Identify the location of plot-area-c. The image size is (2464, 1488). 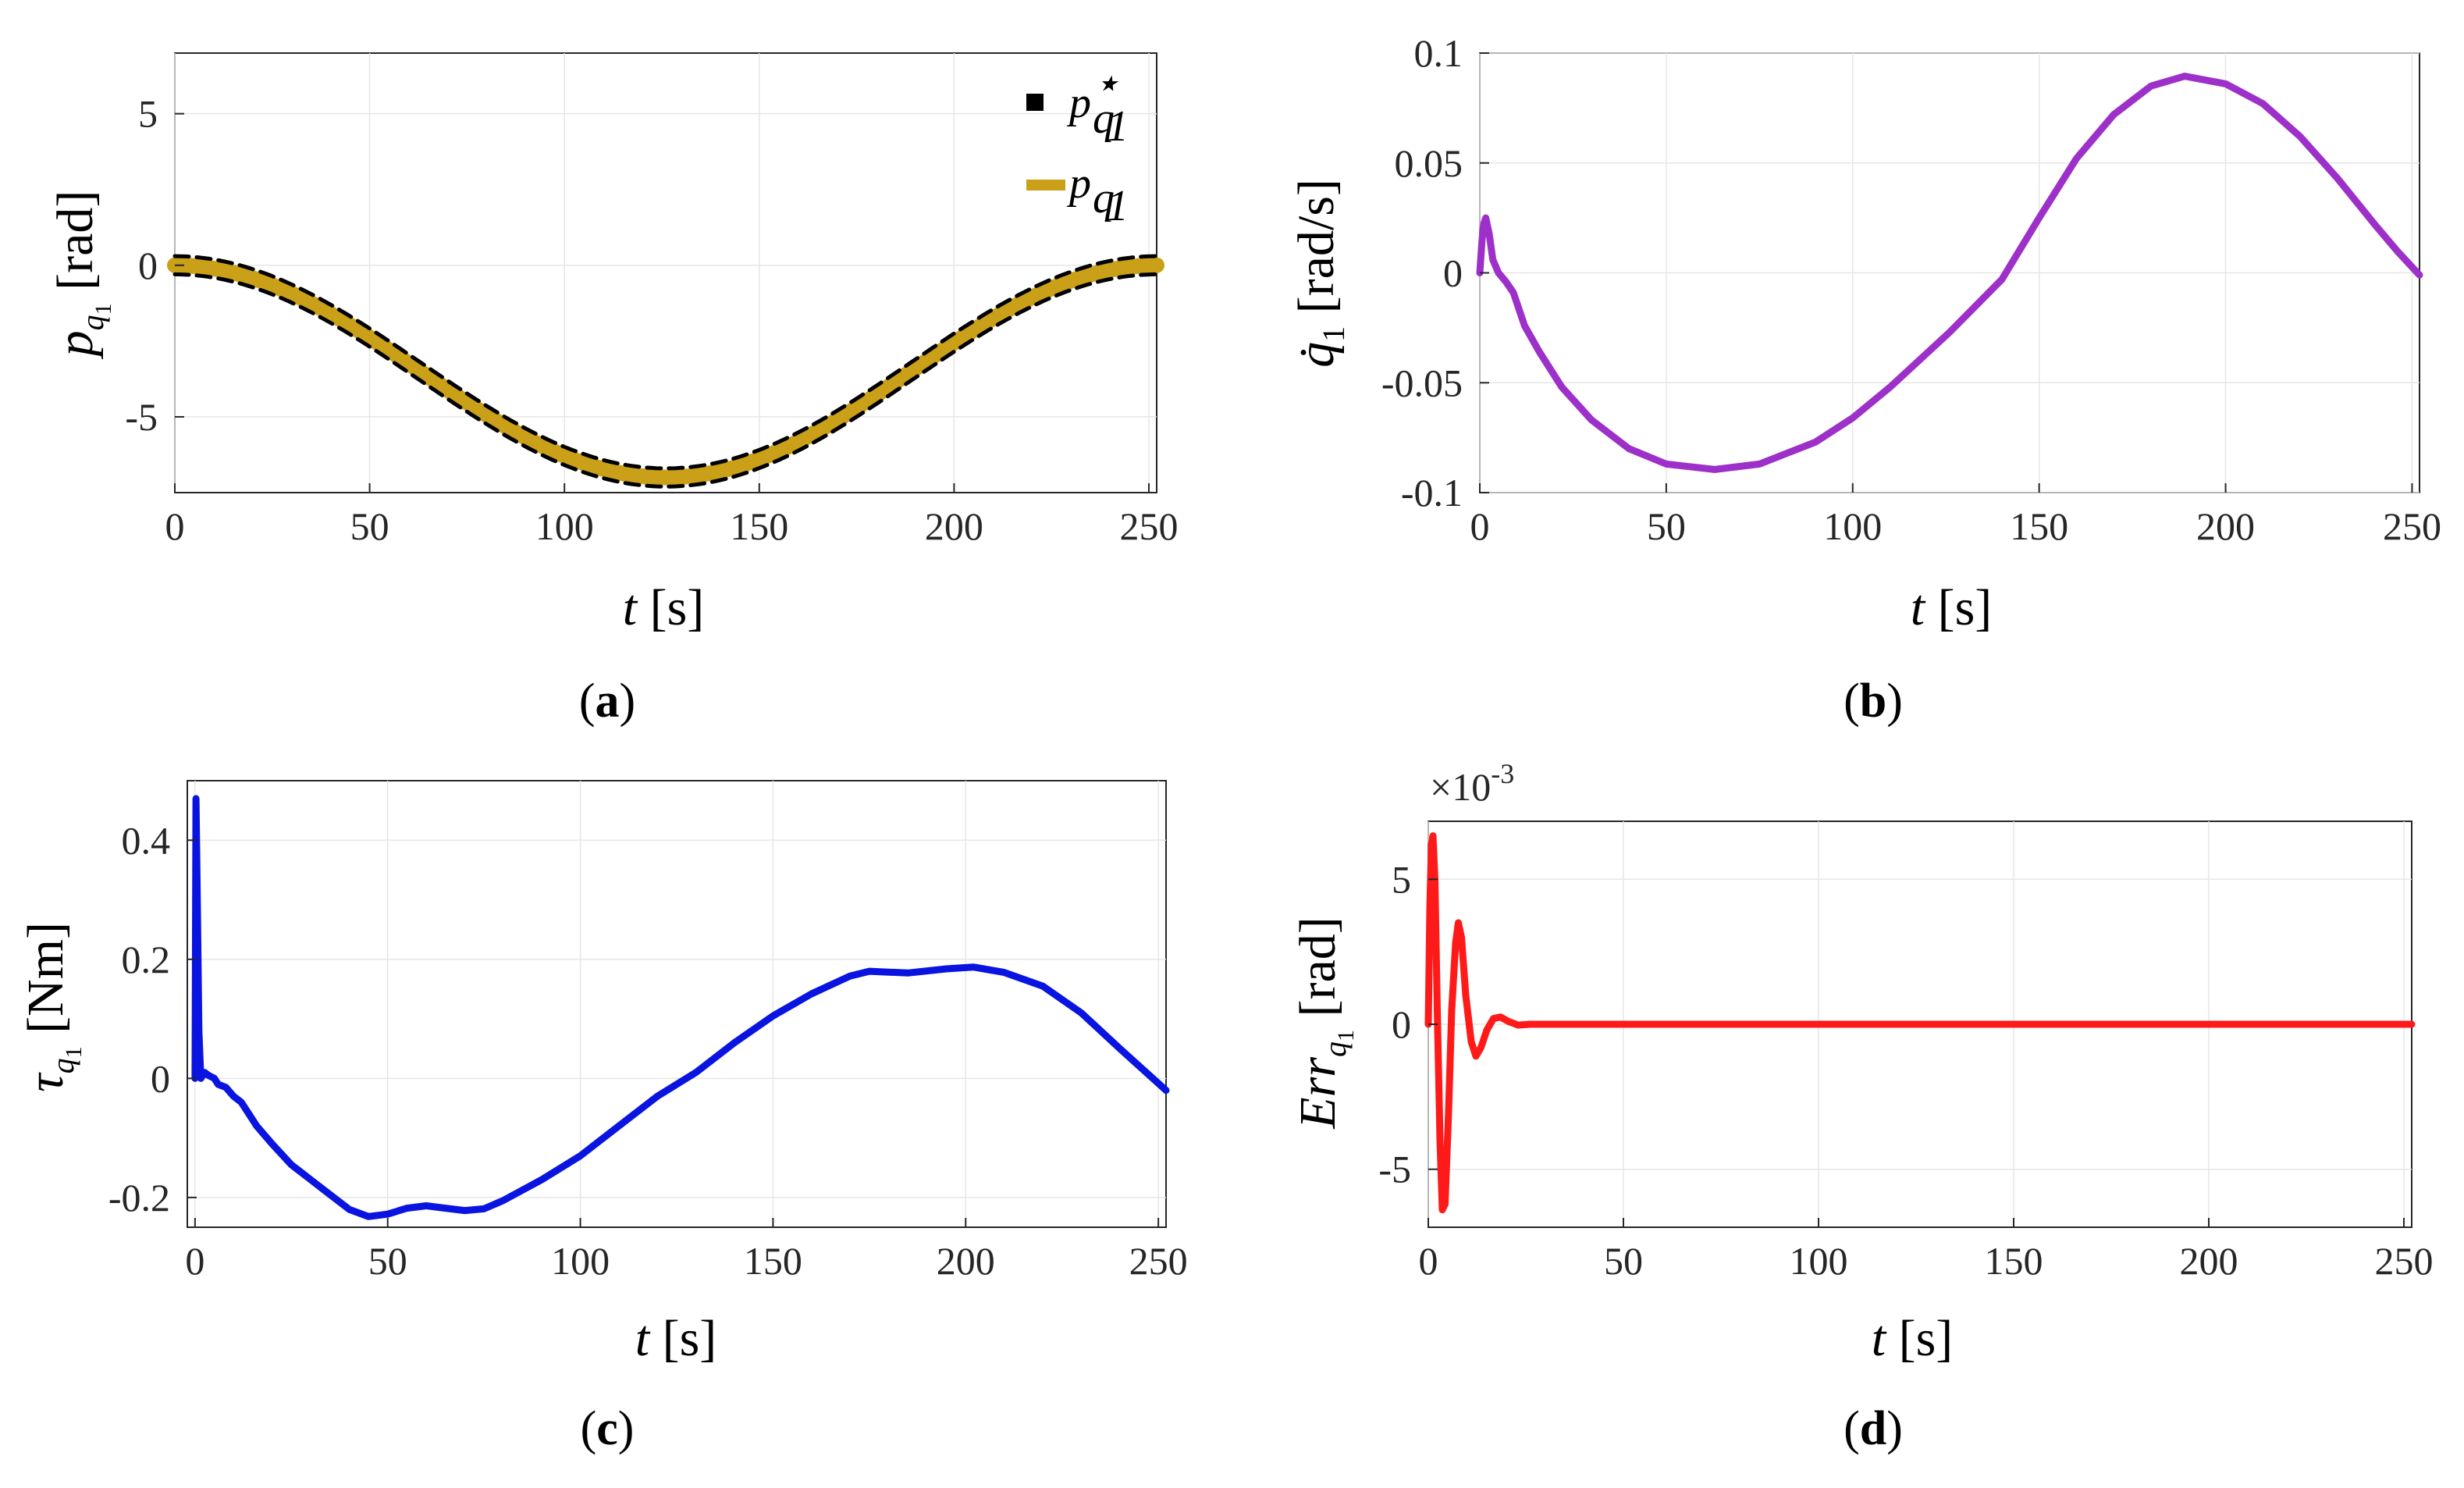
(677, 1004).